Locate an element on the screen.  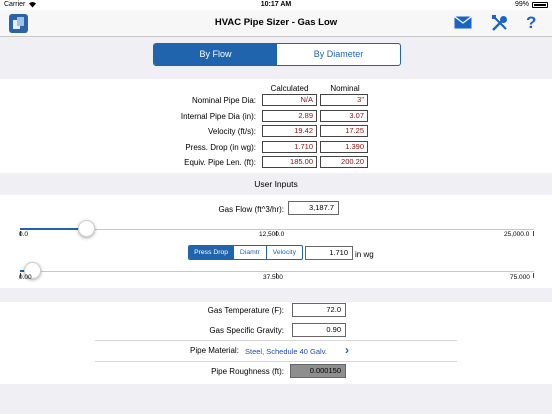
mail-icon is located at coordinates (463, 25).